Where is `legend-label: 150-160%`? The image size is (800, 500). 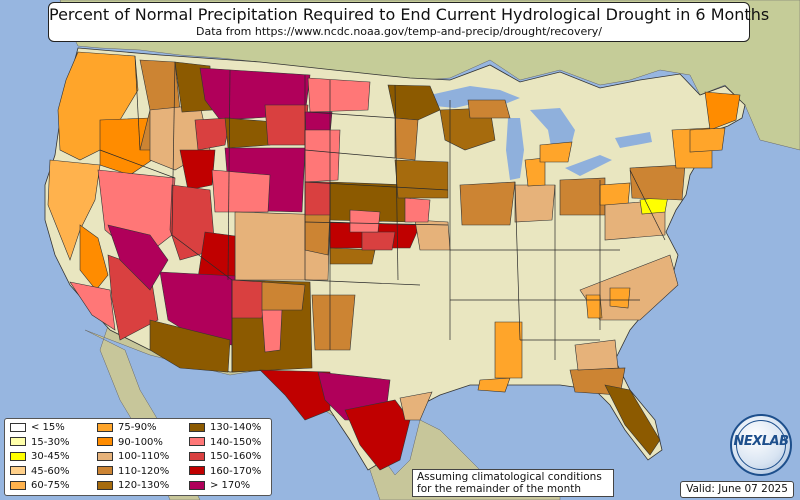 legend-label: 150-160% is located at coordinates (236, 456).